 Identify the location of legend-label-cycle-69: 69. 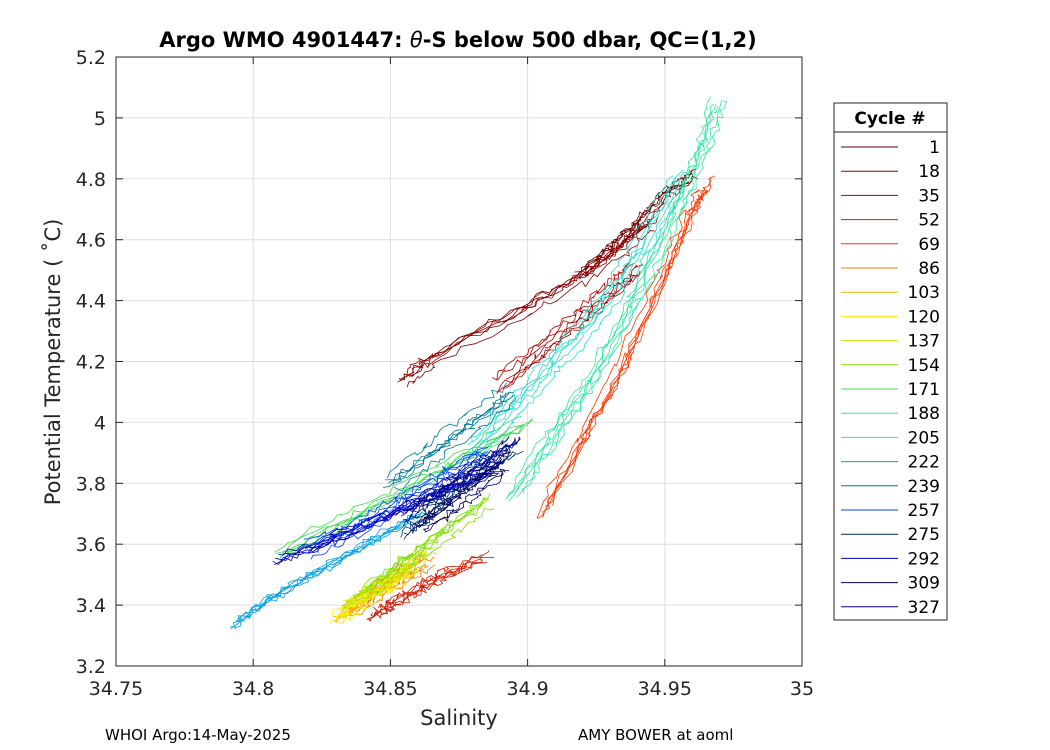
(929, 245).